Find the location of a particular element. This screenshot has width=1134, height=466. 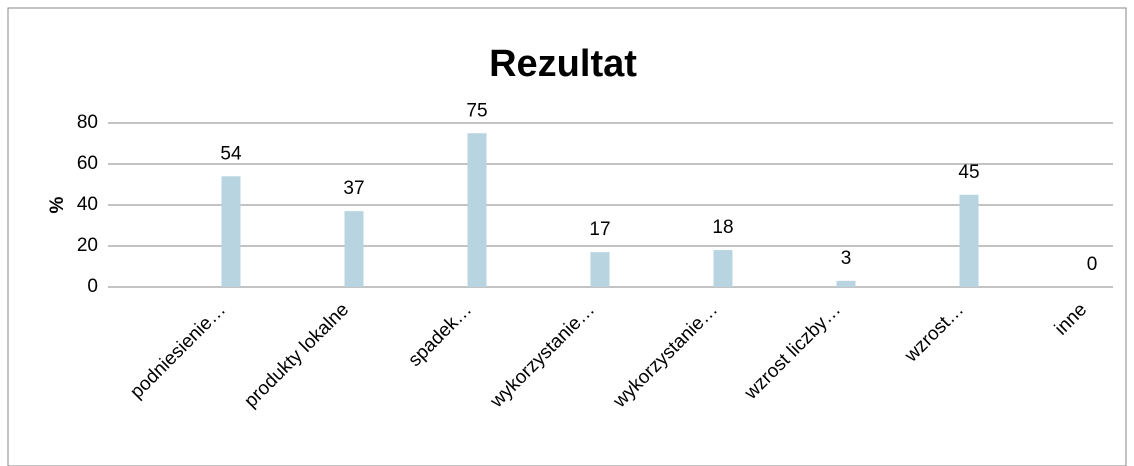

data-label: 37 is located at coordinates (353, 188).